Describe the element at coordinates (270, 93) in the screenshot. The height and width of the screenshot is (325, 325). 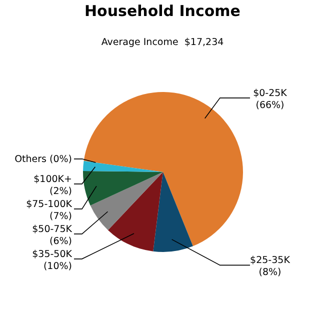
I see `slice-label: $0-25K` at that location.